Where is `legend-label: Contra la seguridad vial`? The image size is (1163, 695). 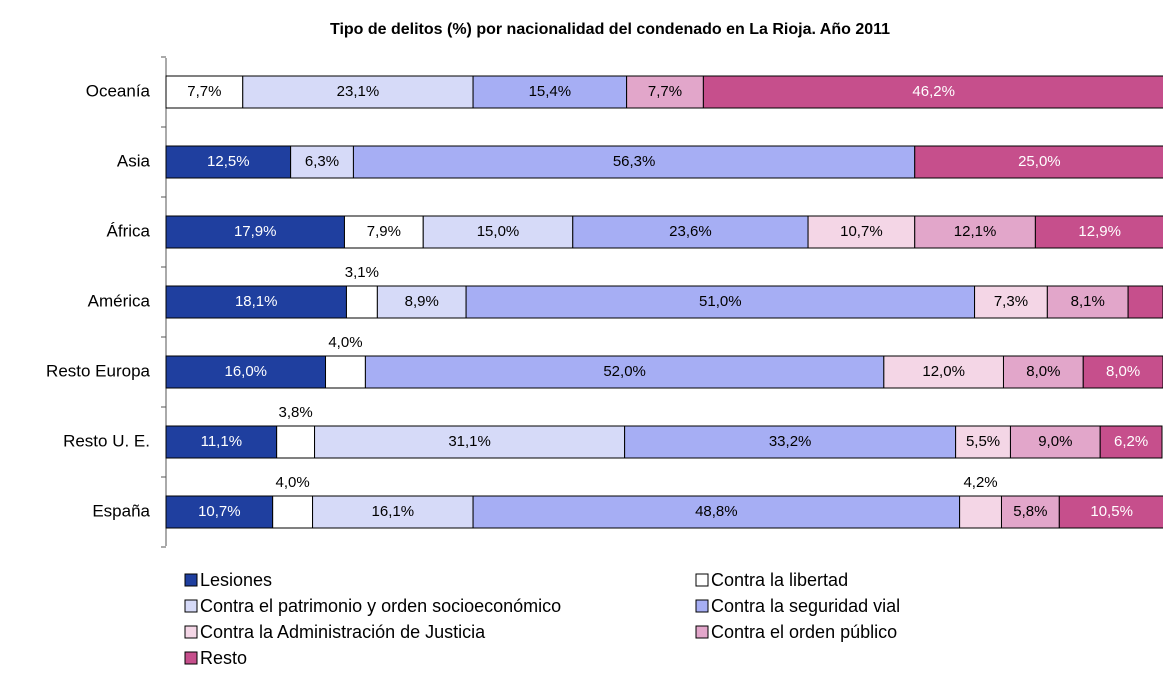 legend-label: Contra la seguridad vial is located at coordinates (805, 606).